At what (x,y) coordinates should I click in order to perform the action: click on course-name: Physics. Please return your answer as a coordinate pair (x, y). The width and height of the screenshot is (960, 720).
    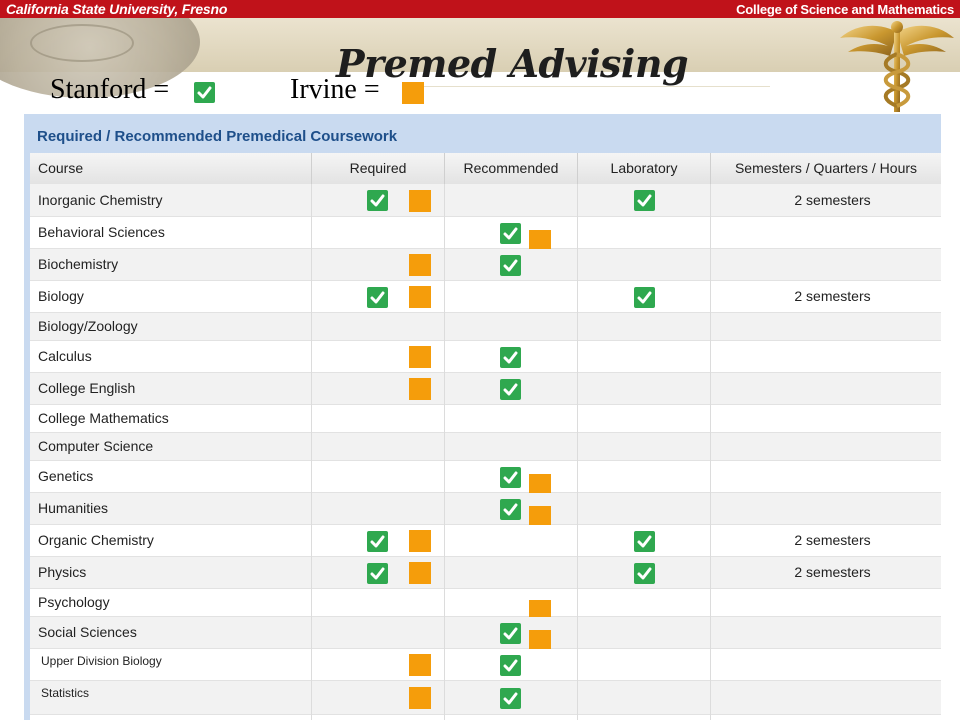
    Looking at the image, I should click on (62, 572).